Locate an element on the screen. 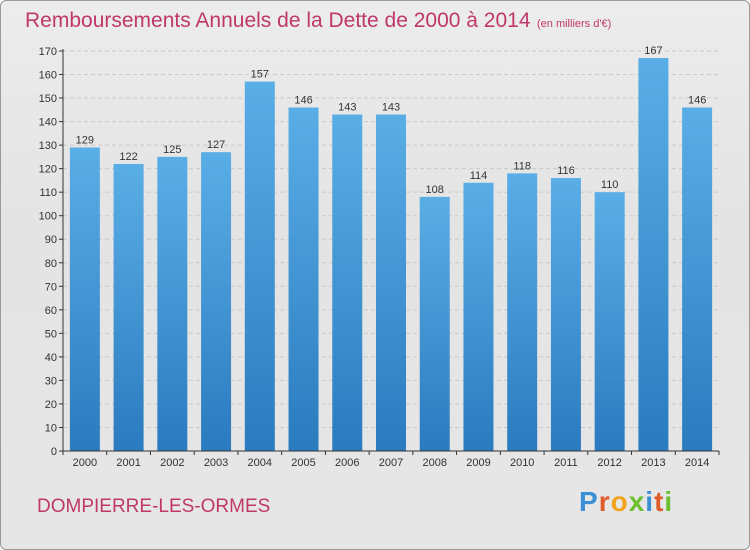  x-tick-label: 2013 is located at coordinates (653, 463).